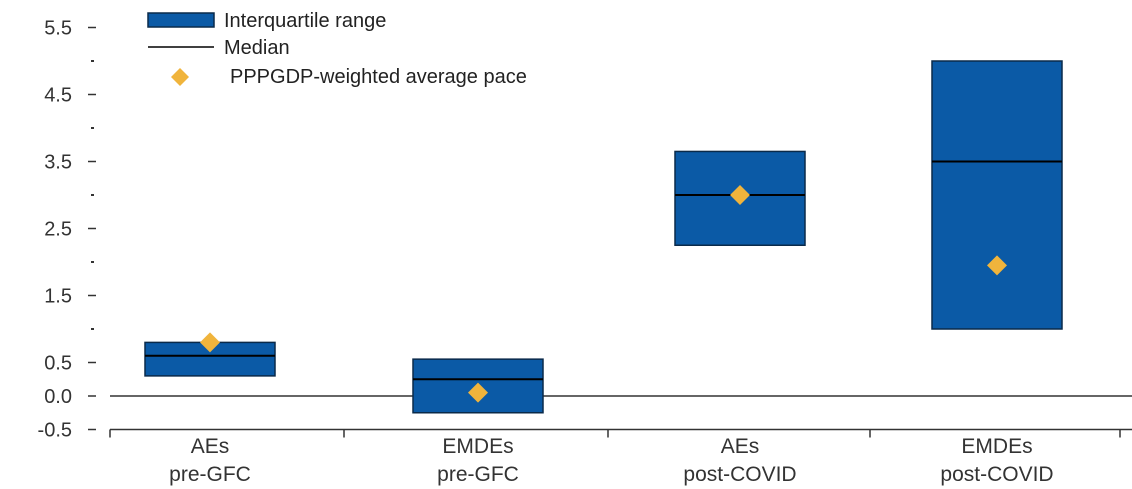 The width and height of the screenshot is (1132, 489). Describe the element at coordinates (615, 433) in the screenshot. I see `x-tick-marks` at that location.